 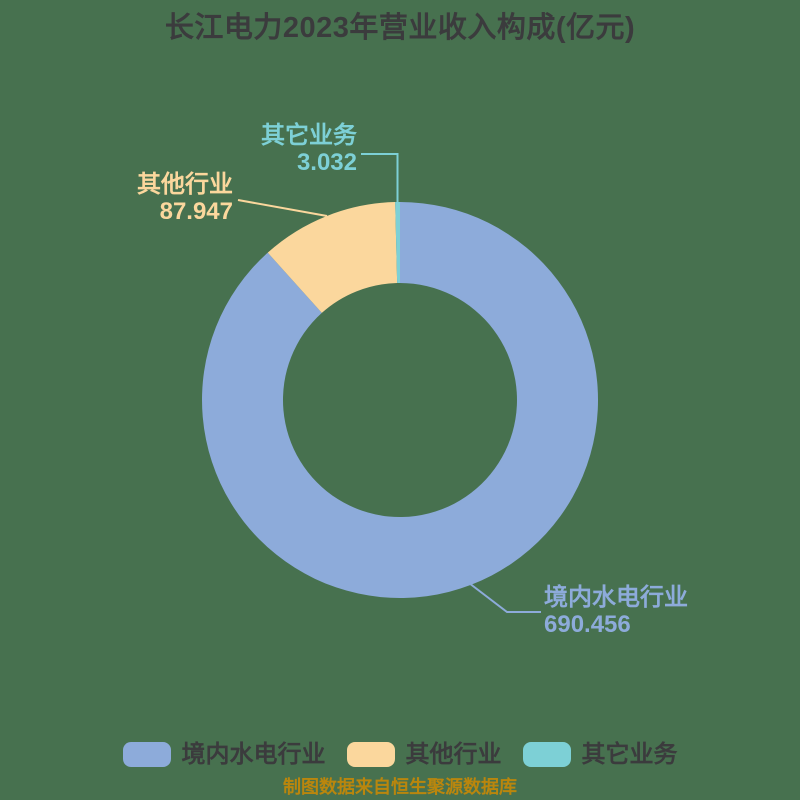 What do you see at coordinates (253, 754) in the screenshot?
I see `legend-label-hydro: 境内水电行业` at bounding box center [253, 754].